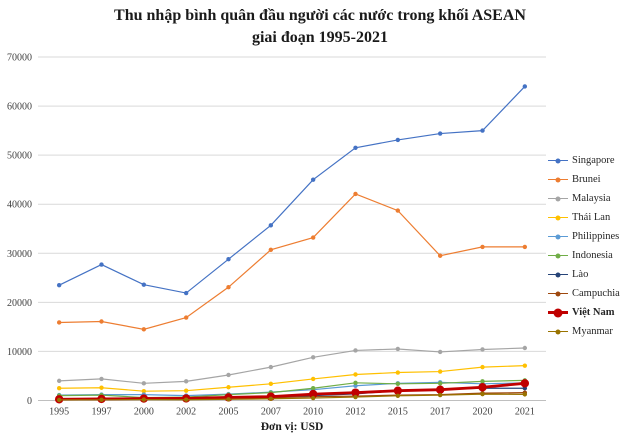 The image size is (640, 441). What do you see at coordinates (292, 378) in the screenshot?
I see `series-thái-lan` at bounding box center [292, 378].